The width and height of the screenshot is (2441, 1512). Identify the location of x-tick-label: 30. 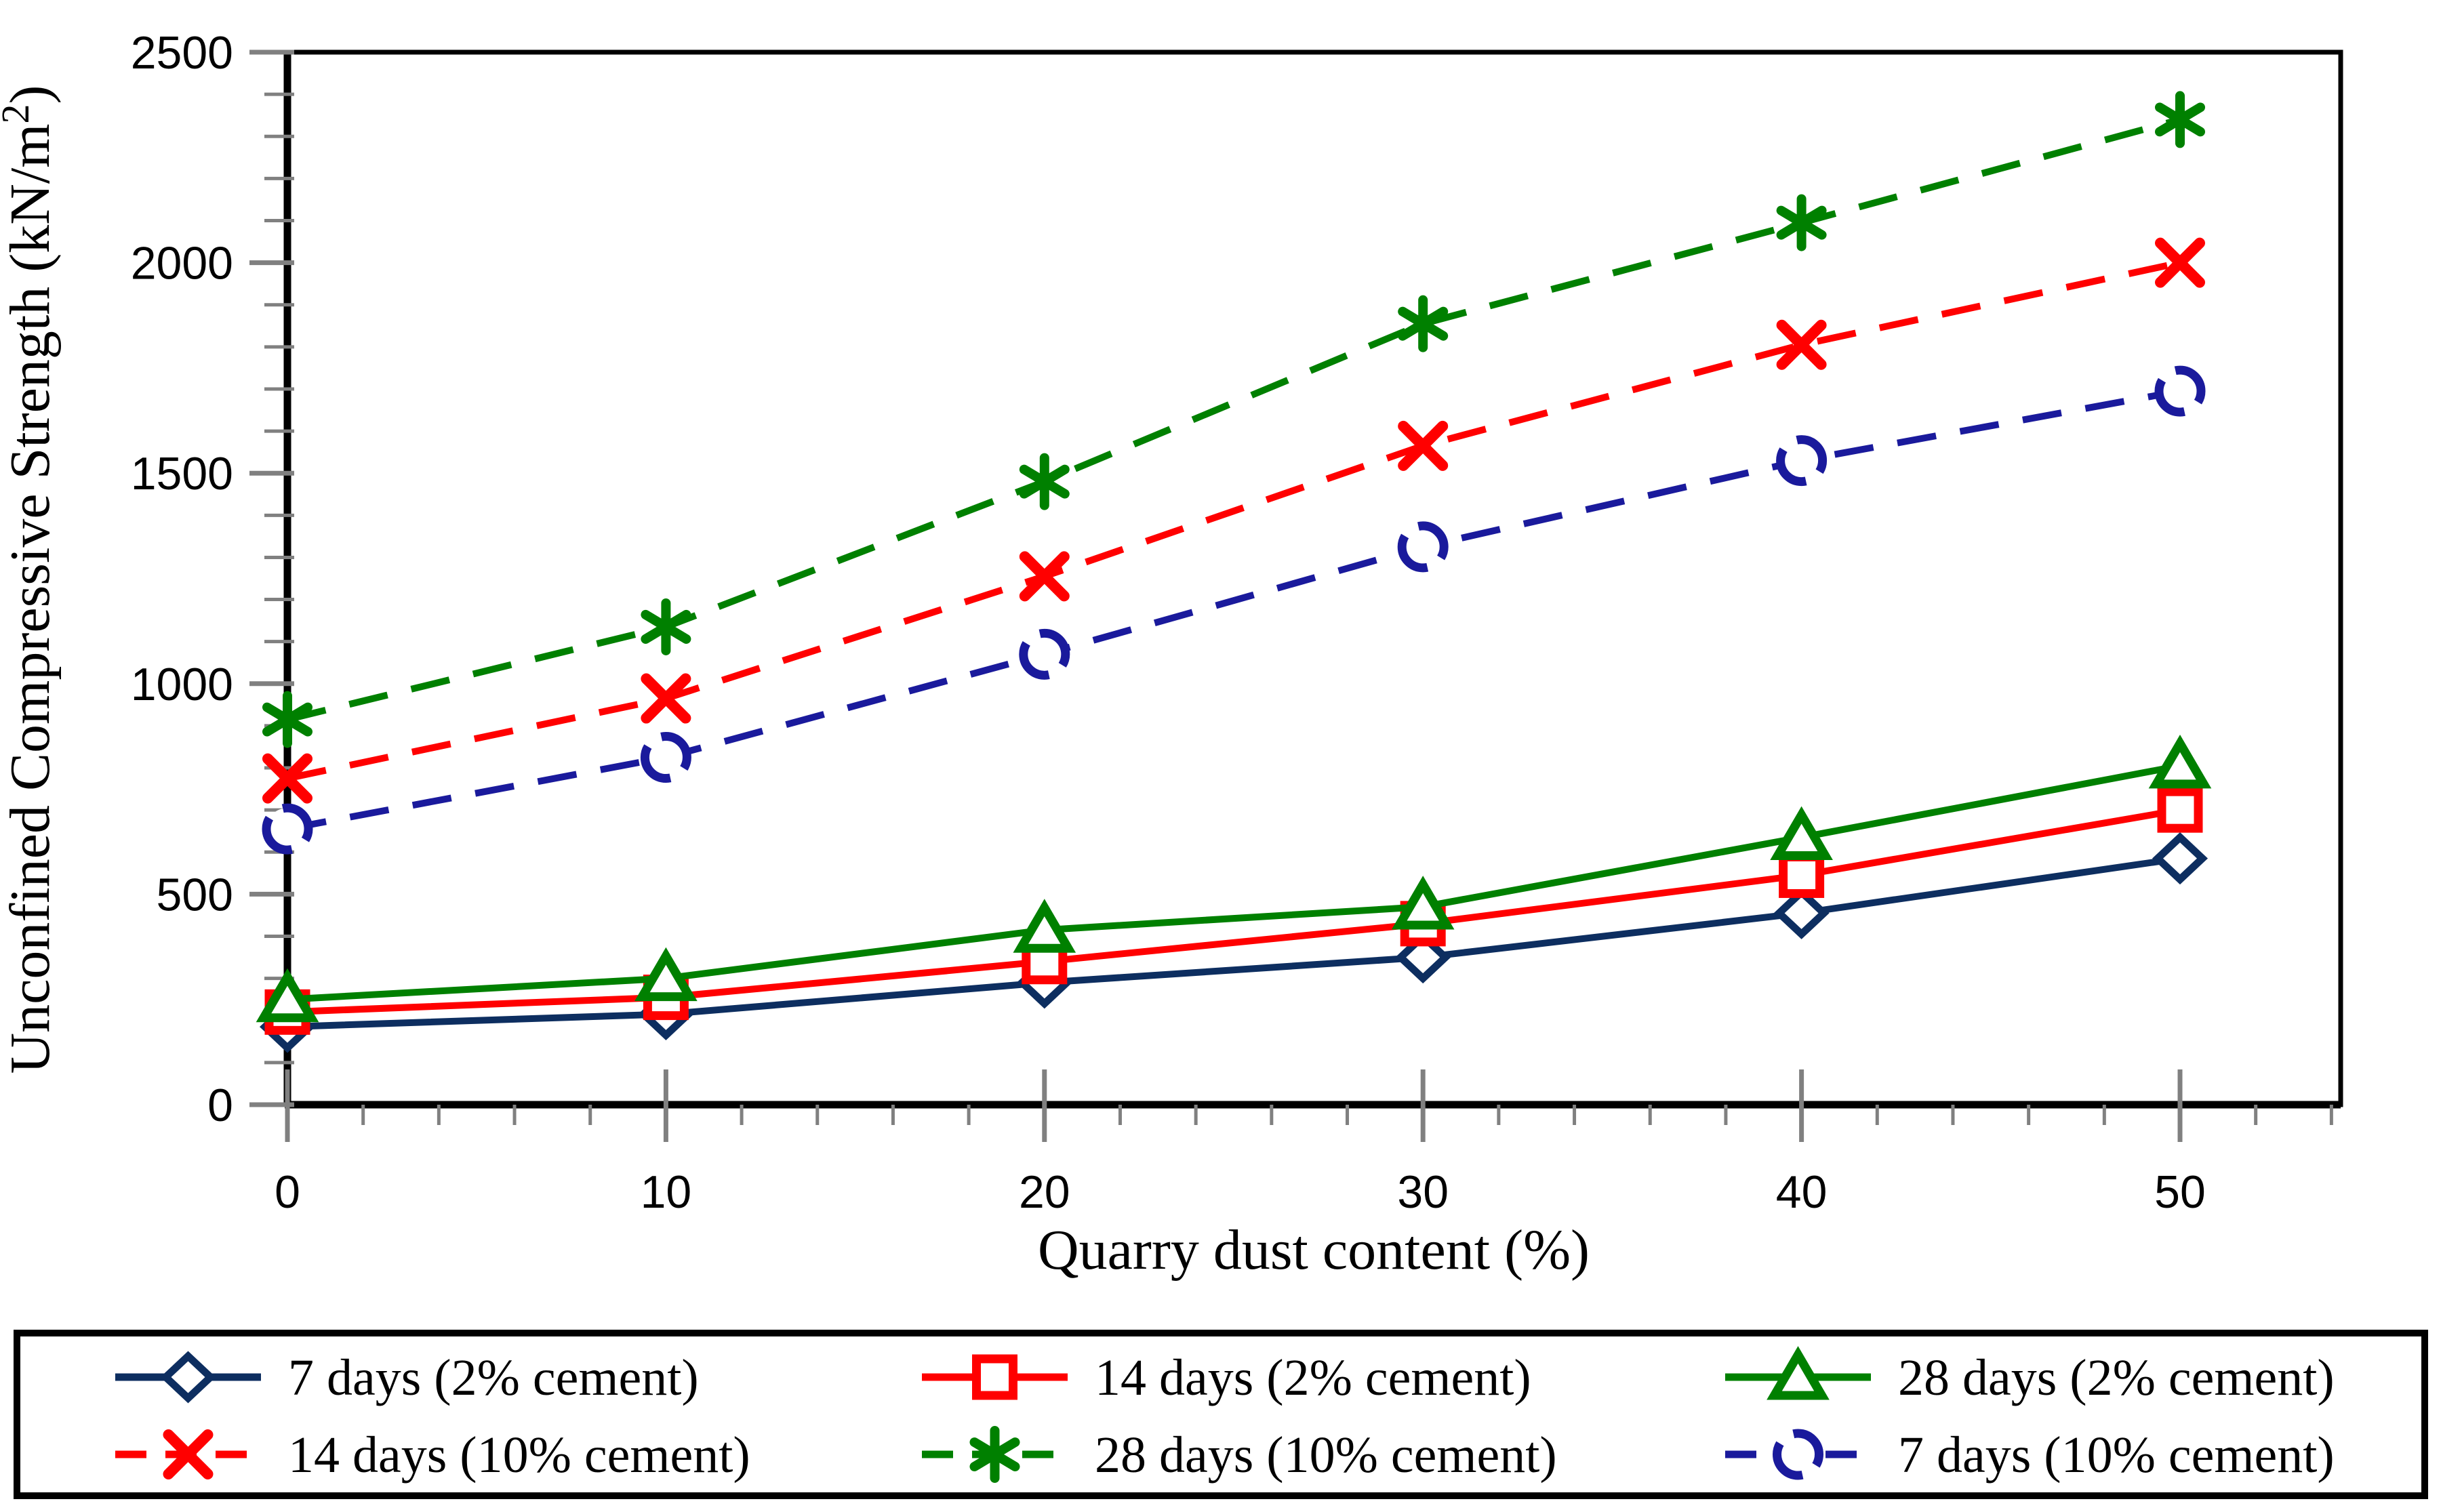
(1423, 1192).